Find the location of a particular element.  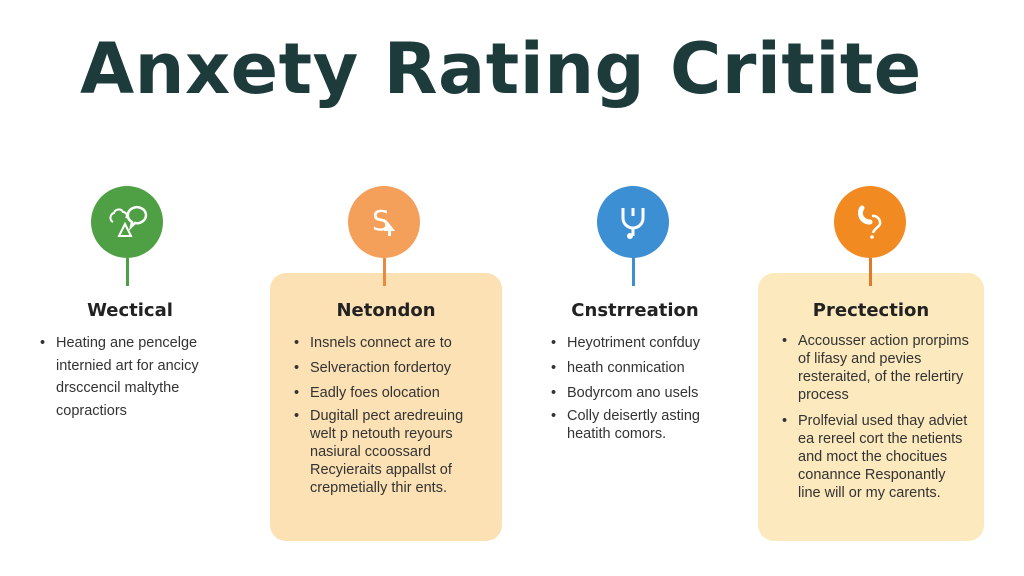

column-heading: Prectection is located at coordinates (871, 310).